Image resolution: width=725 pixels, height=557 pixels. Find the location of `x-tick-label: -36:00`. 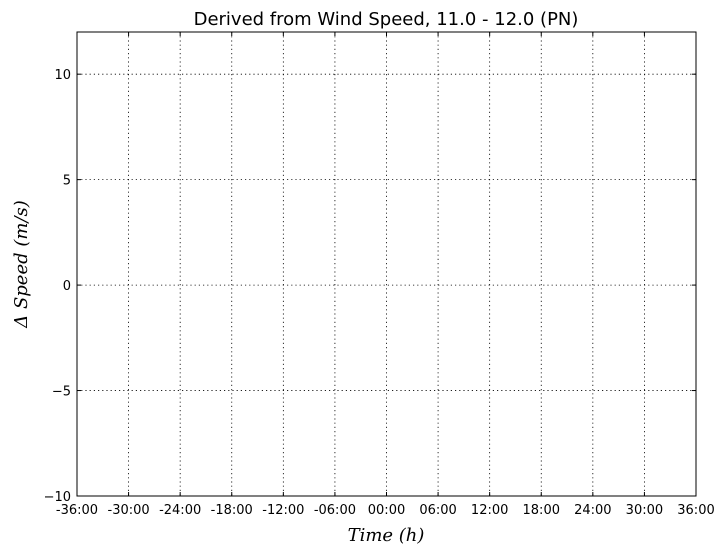

x-tick-label: -36:00 is located at coordinates (77, 510).